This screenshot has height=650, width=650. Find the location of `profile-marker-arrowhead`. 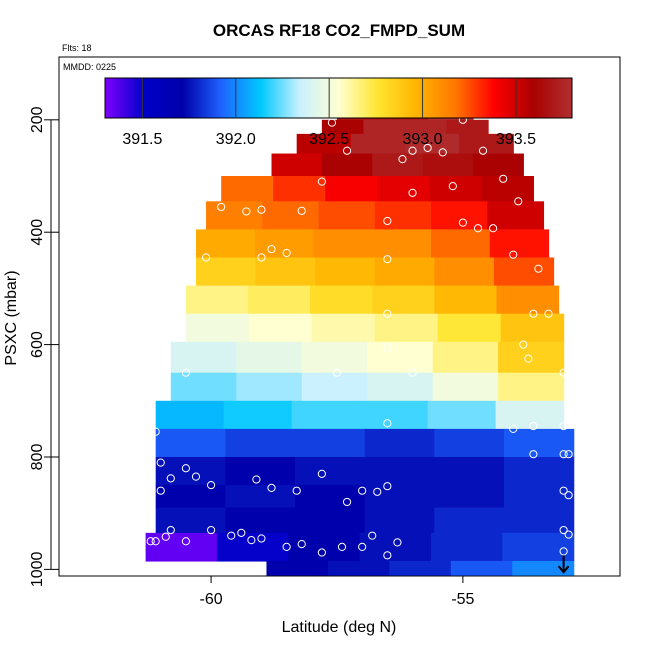

profile-marker-arrowhead is located at coordinates (563, 569).